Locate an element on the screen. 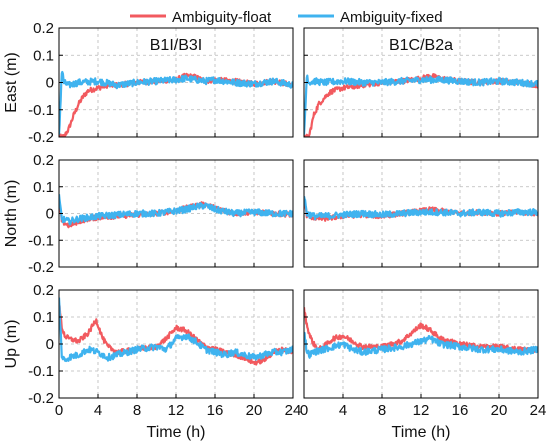  legend-label-float: Ambiguity-float is located at coordinates (222, 17).